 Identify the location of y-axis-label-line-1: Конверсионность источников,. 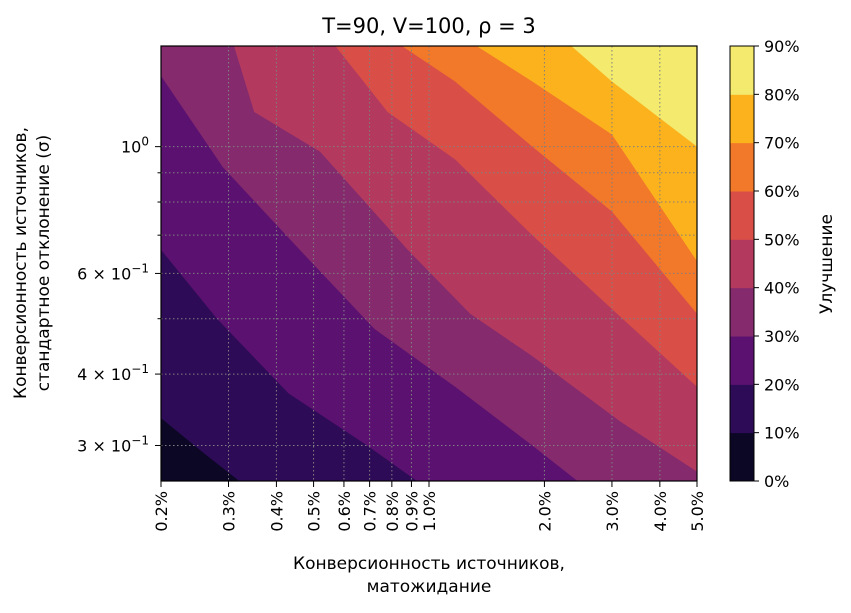
(21, 263).